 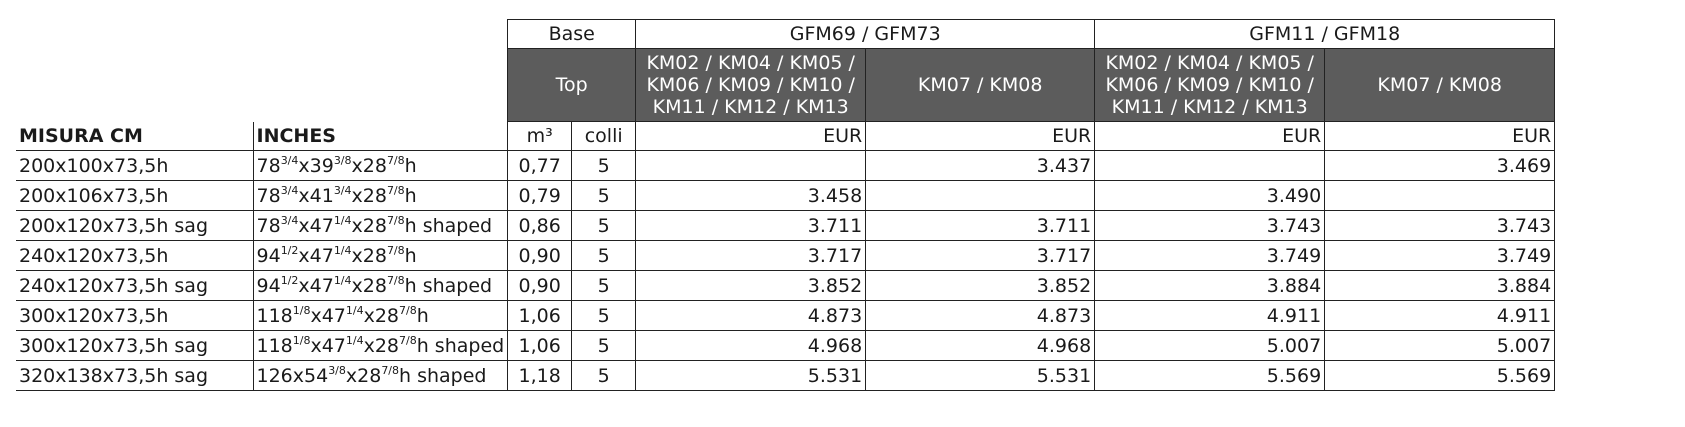 I want to click on inches-cell: 783/4x393/8x287/8h, so click(x=381, y=165).